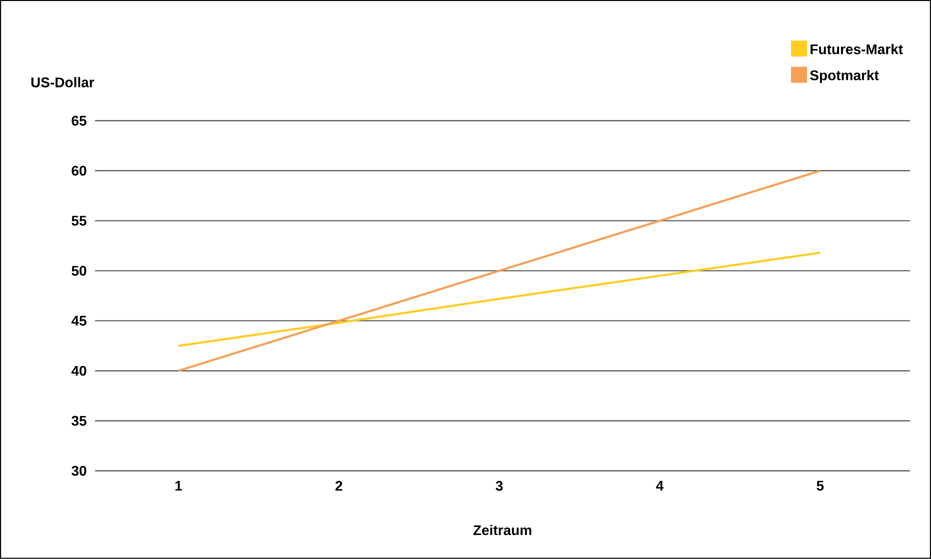 This screenshot has width=931, height=559. What do you see at coordinates (844, 77) in the screenshot?
I see `legend-label: Spotmarkt` at bounding box center [844, 77].